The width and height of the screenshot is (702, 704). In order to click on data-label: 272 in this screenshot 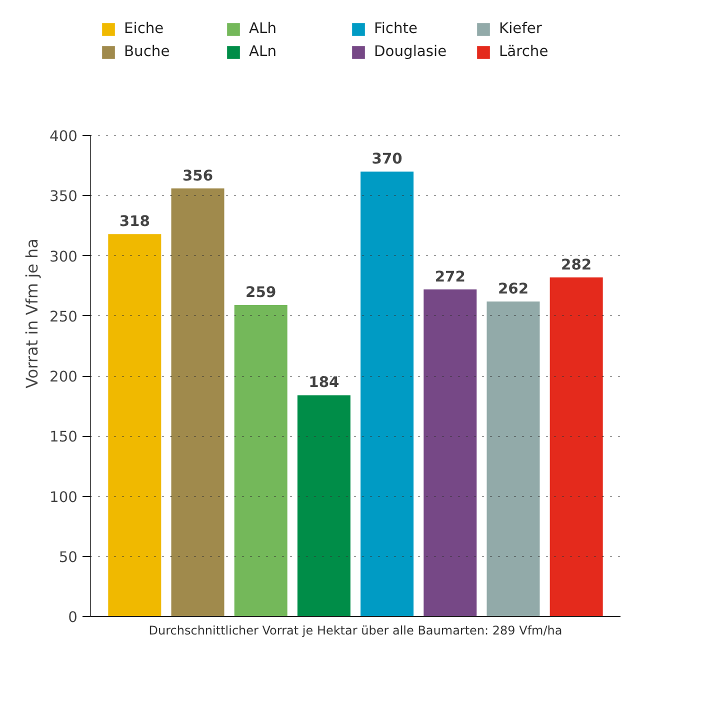, I will do `click(450, 277)`.